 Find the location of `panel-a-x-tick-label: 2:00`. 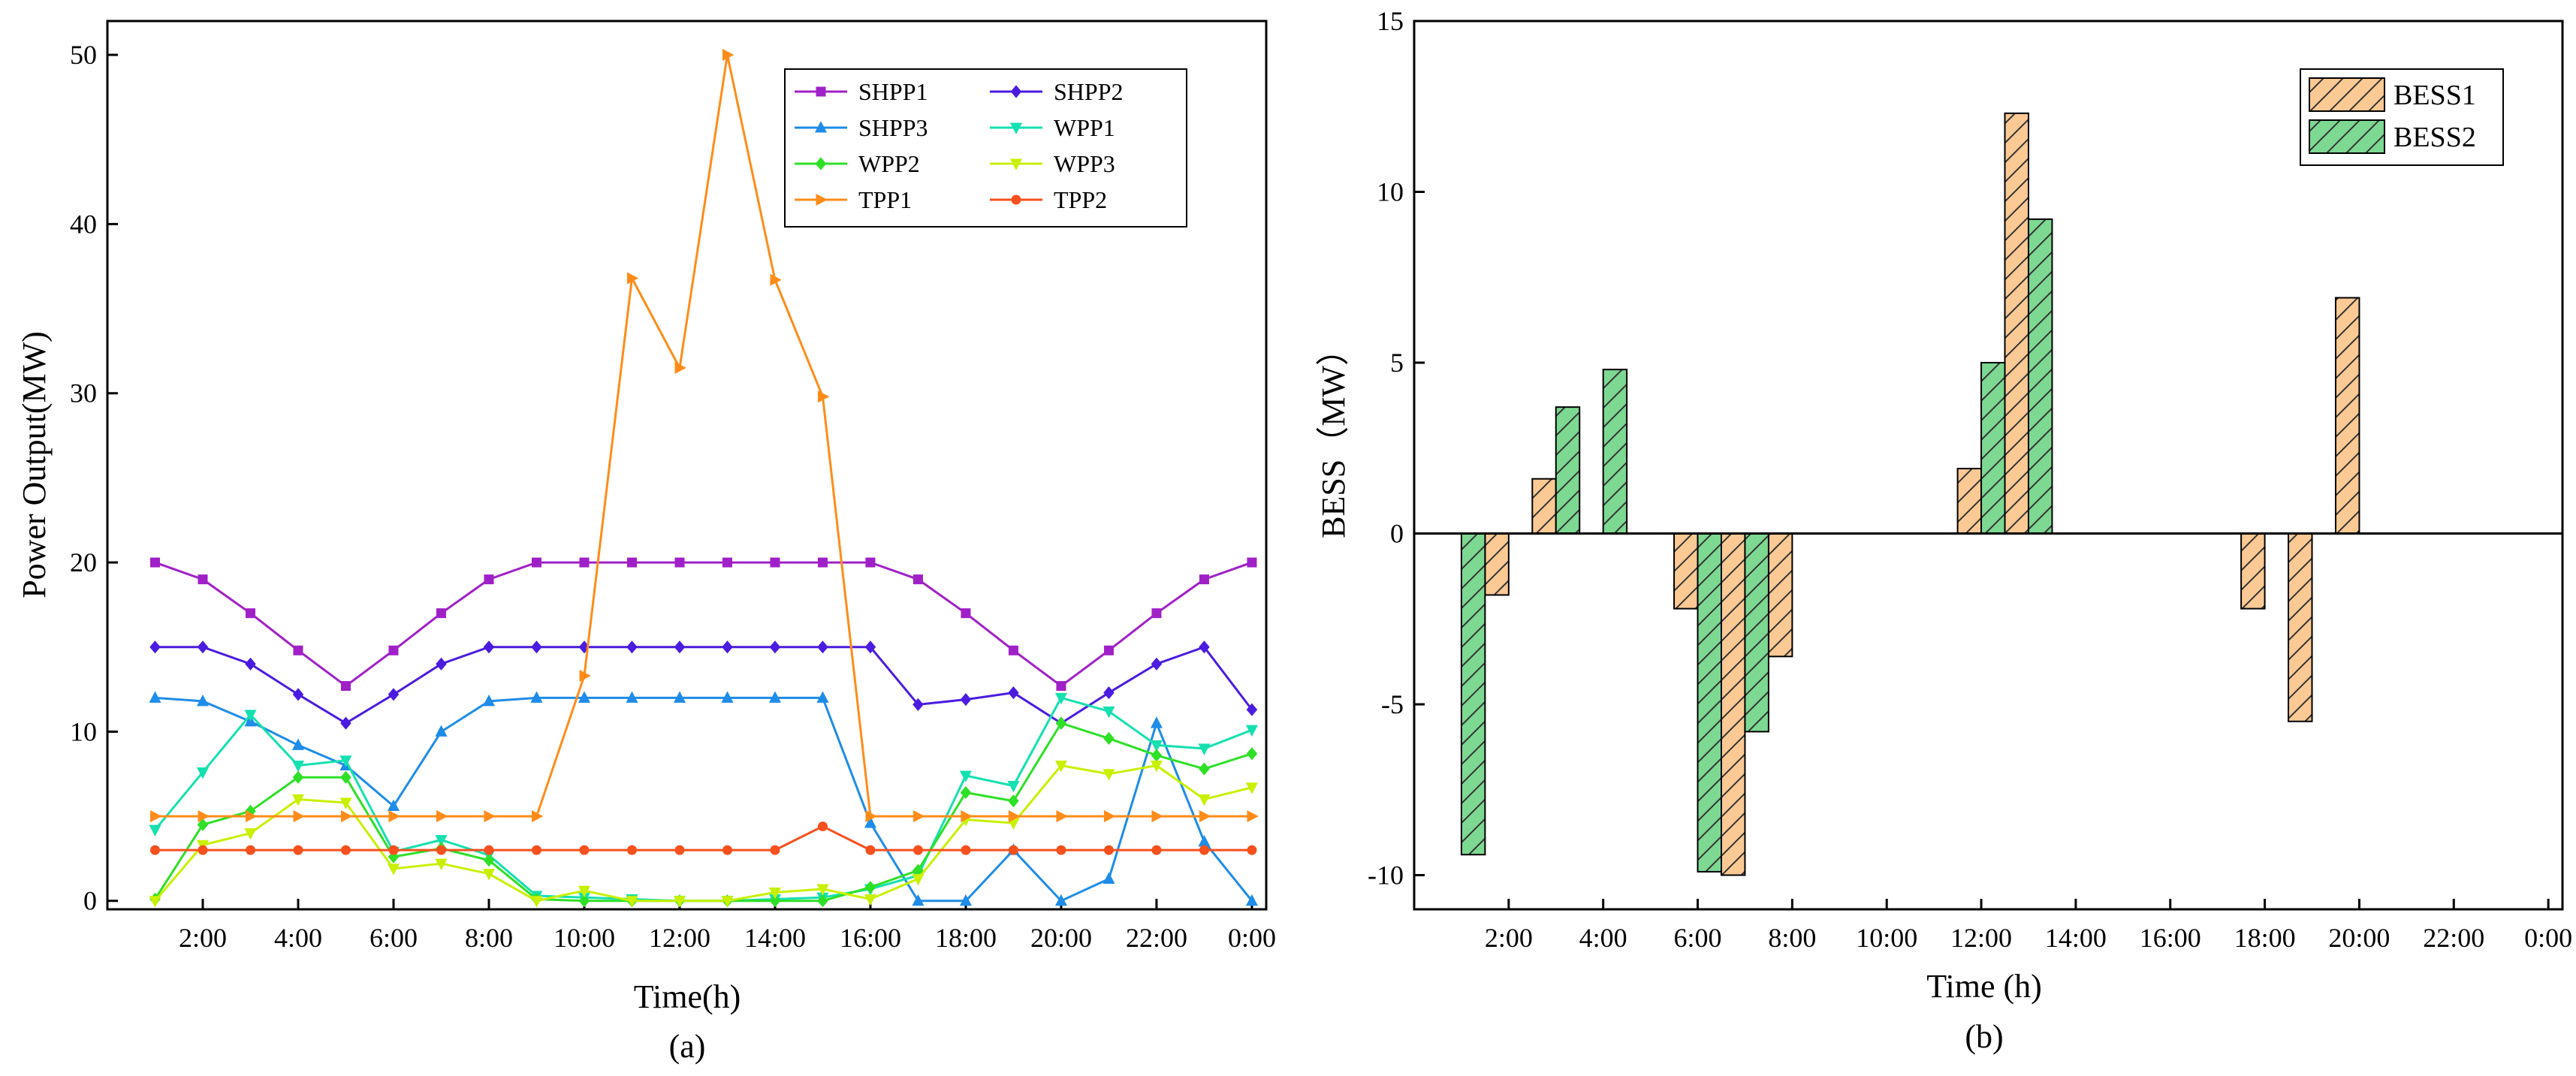

panel-a-x-tick-label: 2:00 is located at coordinates (203, 938).